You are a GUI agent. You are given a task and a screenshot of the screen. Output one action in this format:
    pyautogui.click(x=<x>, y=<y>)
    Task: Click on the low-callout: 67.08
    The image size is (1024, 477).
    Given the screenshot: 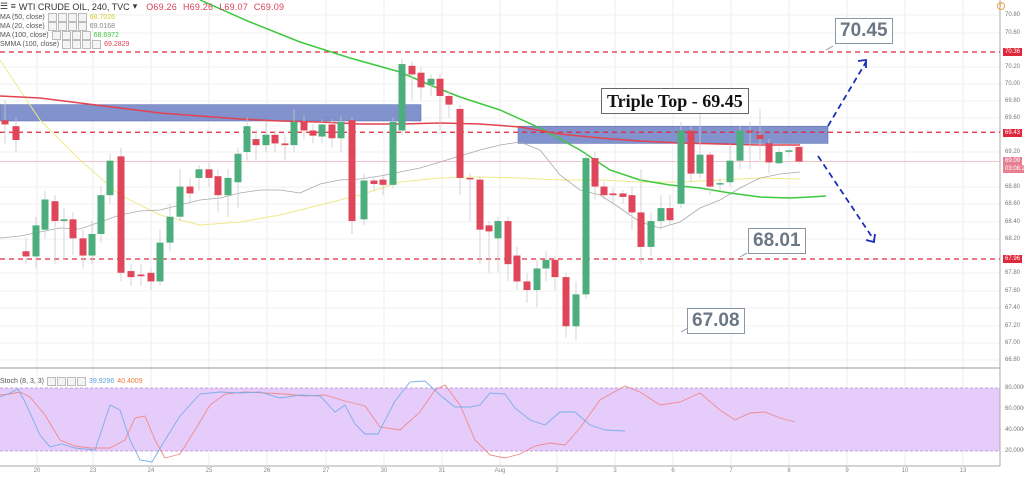 What is the action you would take?
    pyautogui.click(x=716, y=321)
    